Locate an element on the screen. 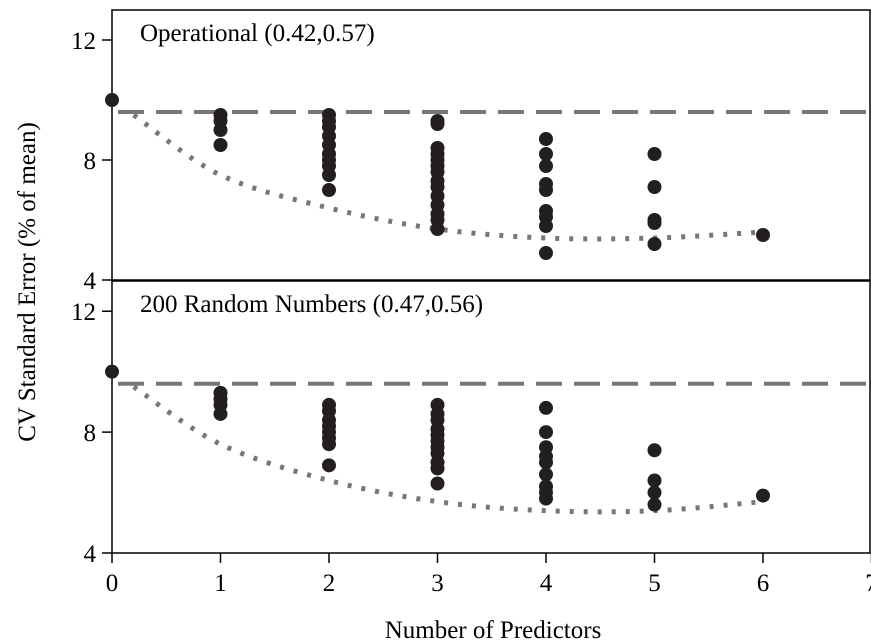 Image resolution: width=871 pixels, height=643 pixels. x-tick-label: 4 is located at coordinates (546, 583).